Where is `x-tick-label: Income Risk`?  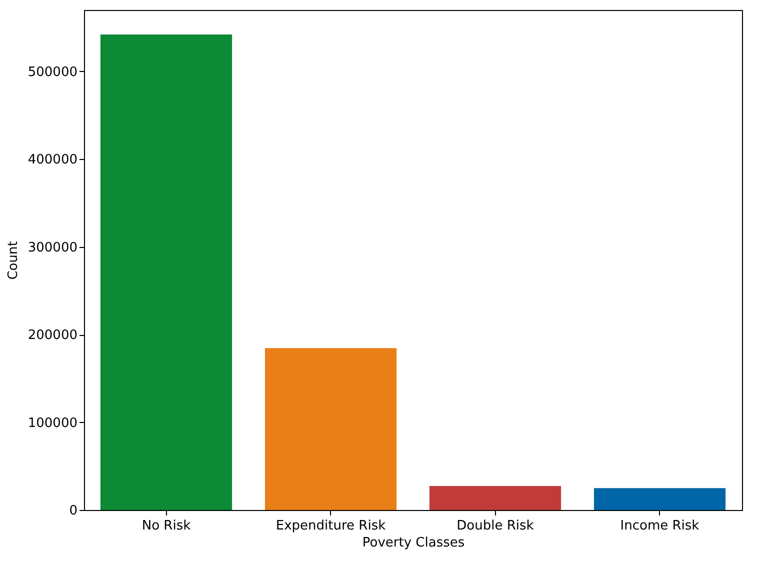
x-tick-label: Income Risk is located at coordinates (660, 526).